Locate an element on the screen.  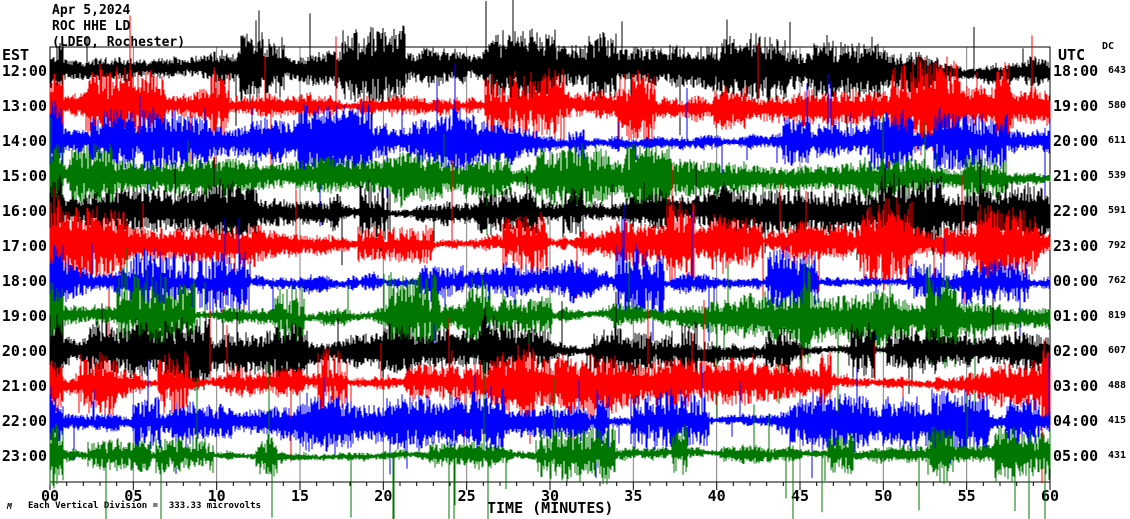
est-axis-header: EST is located at coordinates (16, 55).